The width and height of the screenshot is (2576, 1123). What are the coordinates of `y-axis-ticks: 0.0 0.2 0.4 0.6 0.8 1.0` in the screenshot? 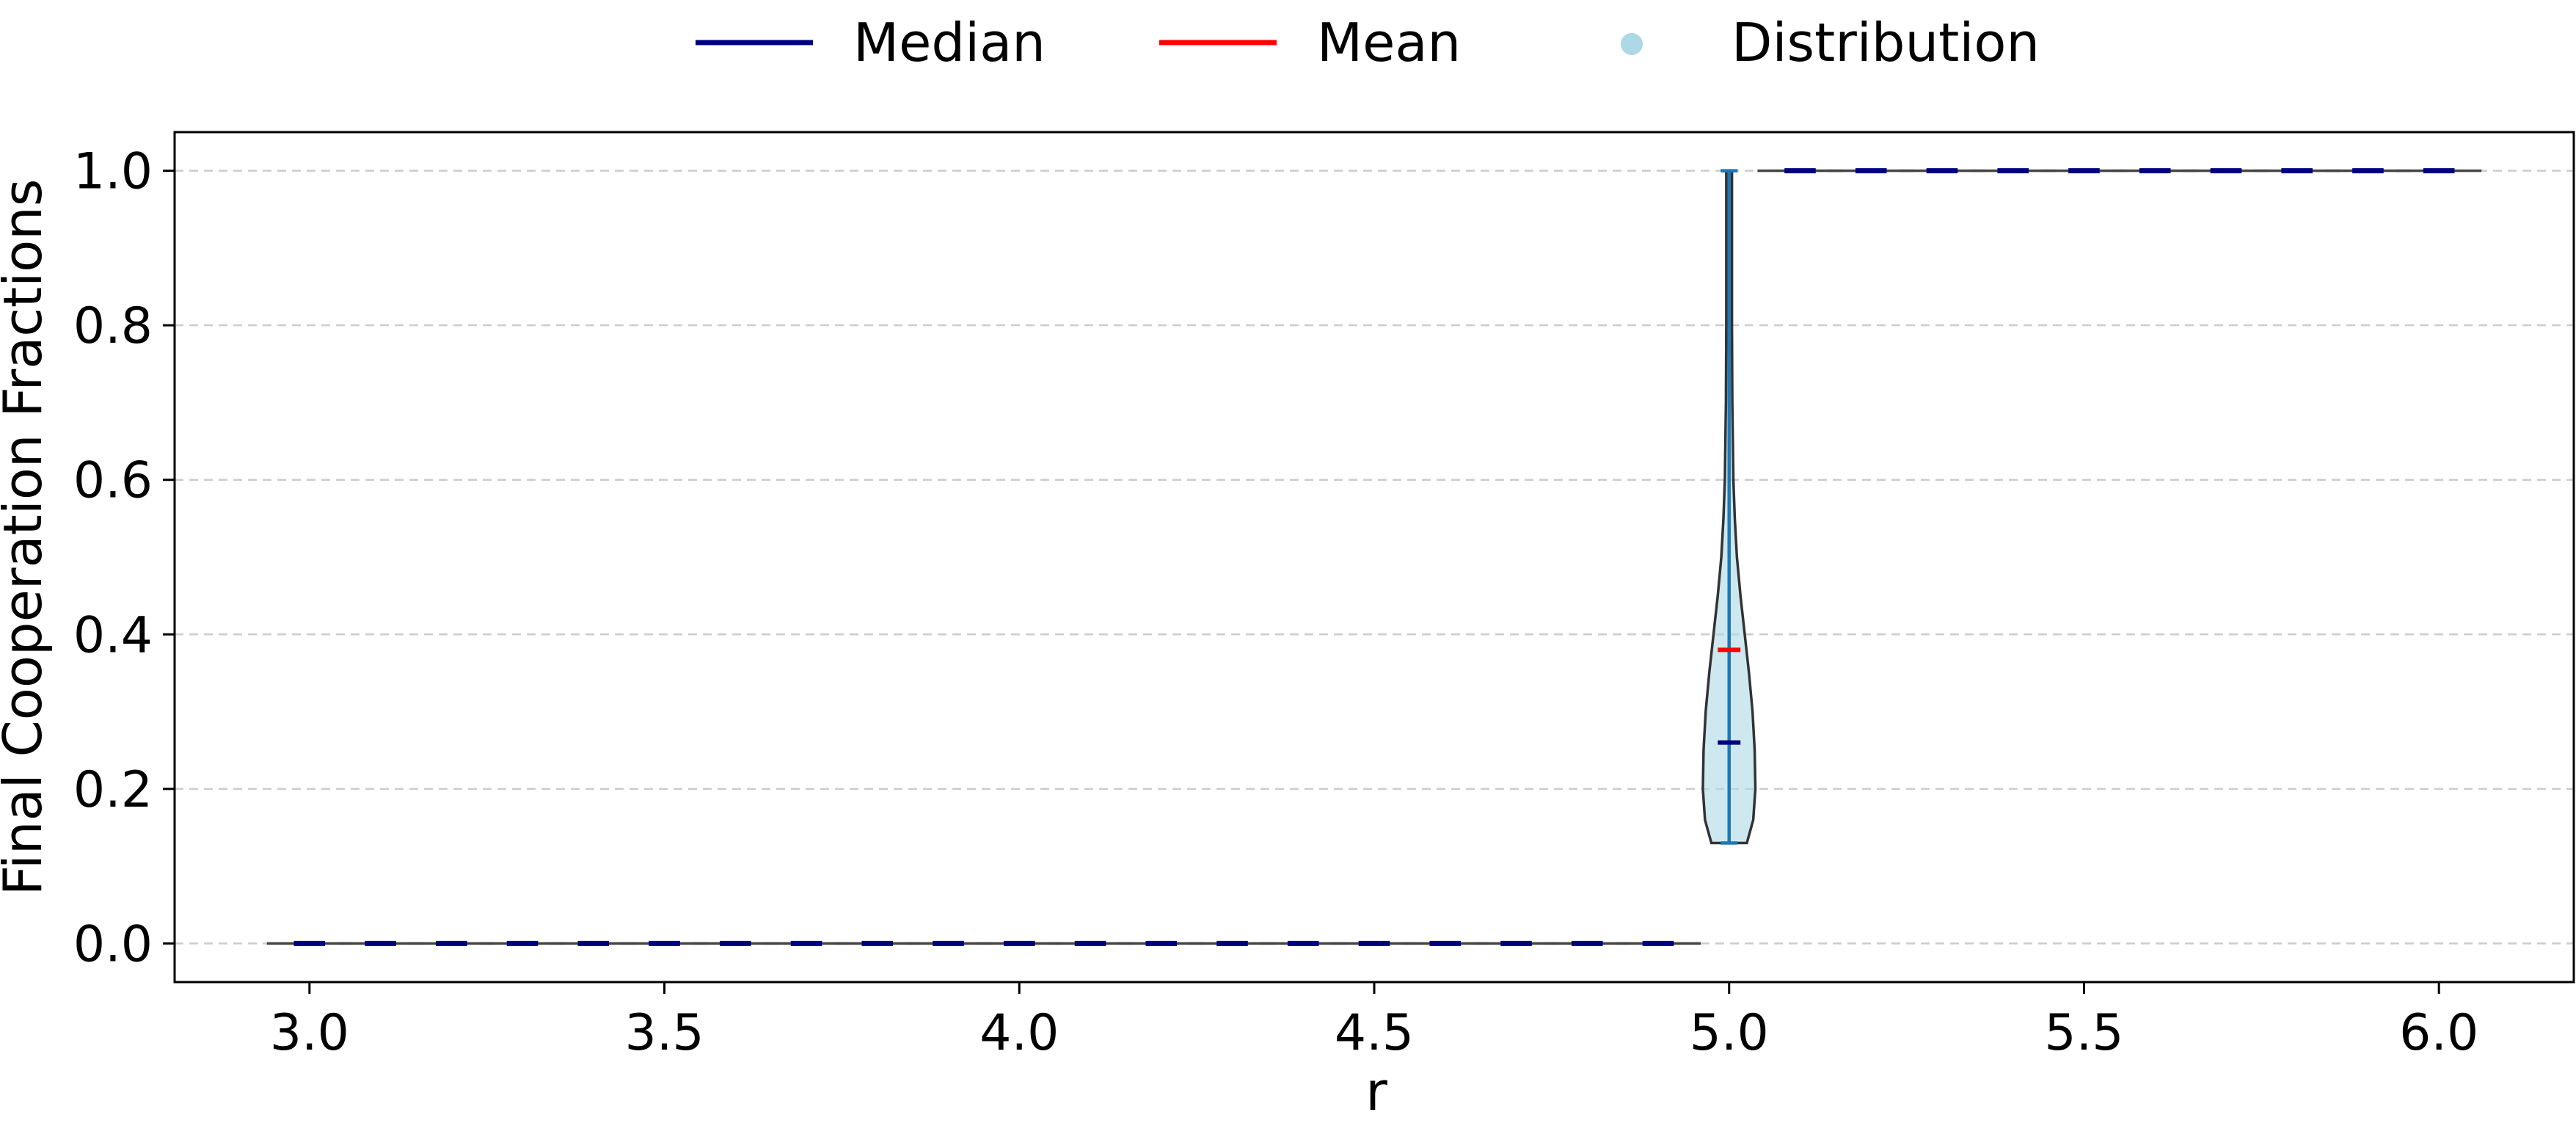 It's located at (124, 558).